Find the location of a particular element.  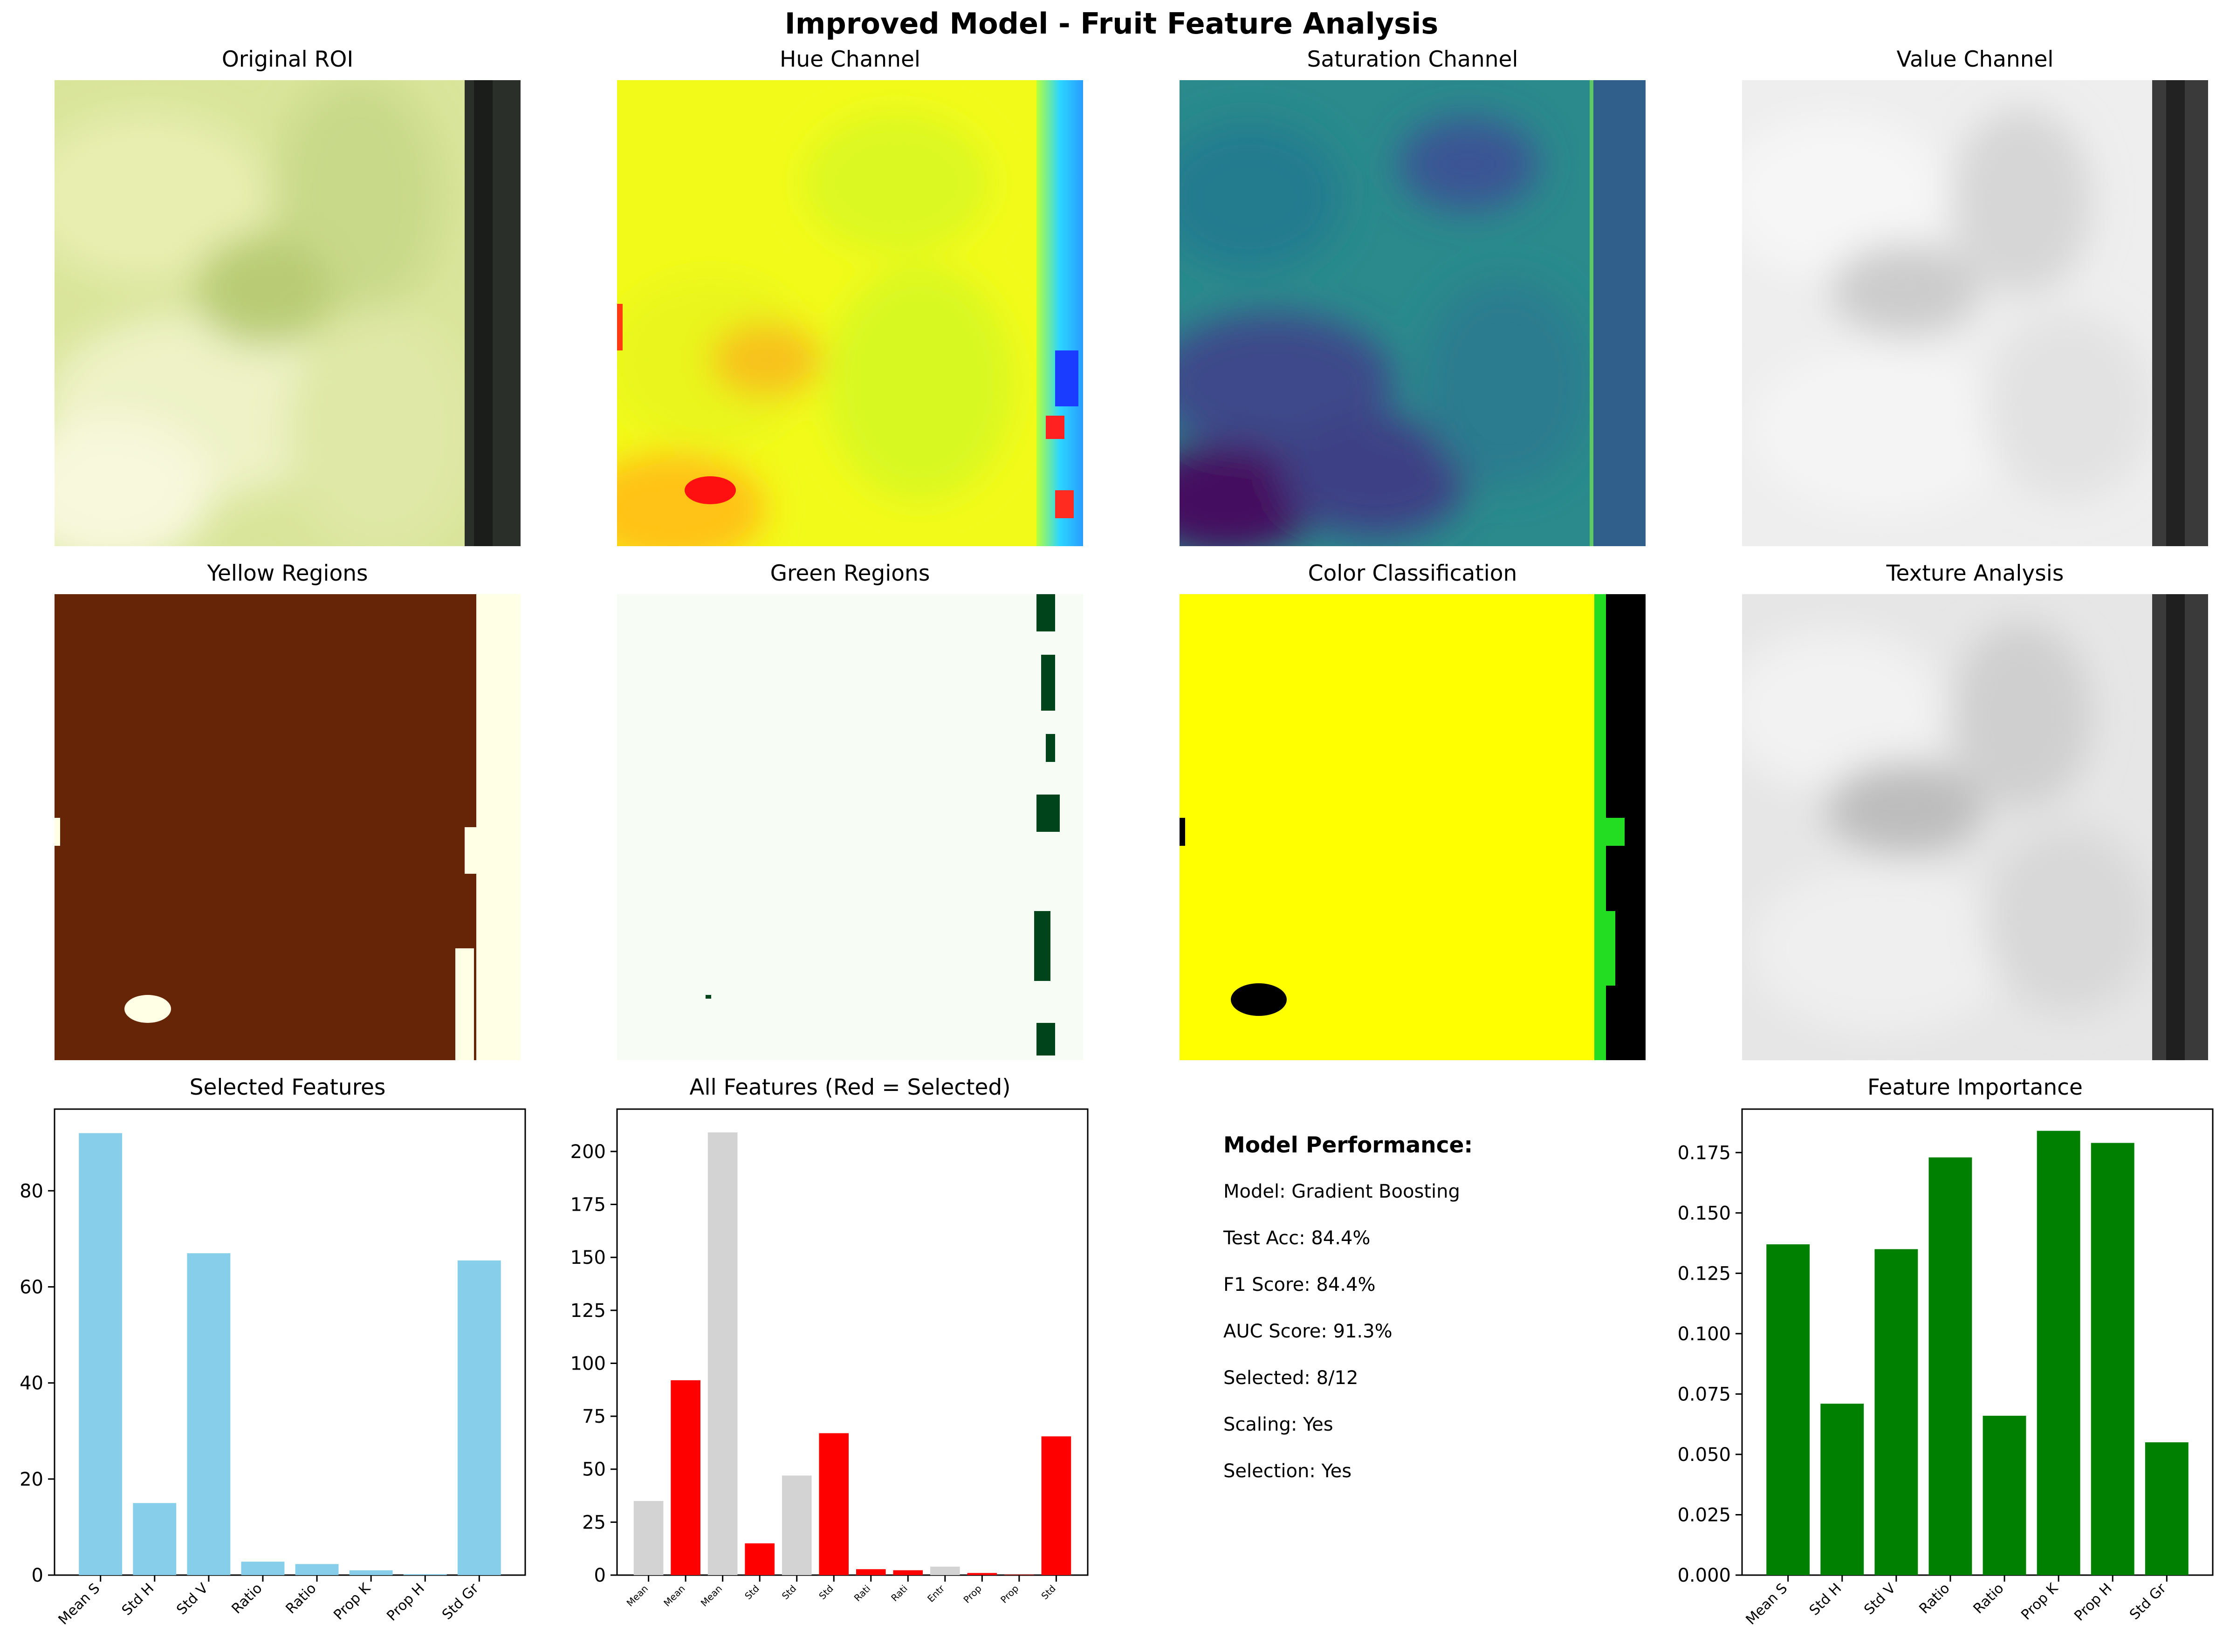

y-tick-label: 175 is located at coordinates (588, 1205).